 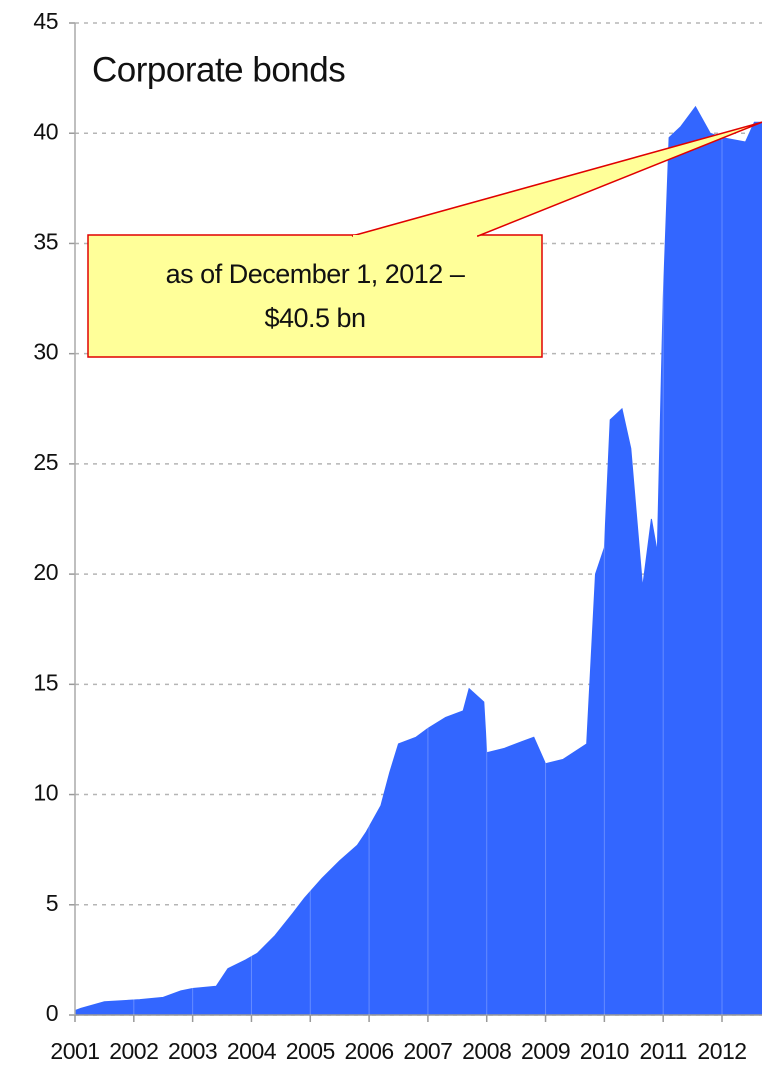 I want to click on x-tick-label: 2012, so click(x=721, y=1051).